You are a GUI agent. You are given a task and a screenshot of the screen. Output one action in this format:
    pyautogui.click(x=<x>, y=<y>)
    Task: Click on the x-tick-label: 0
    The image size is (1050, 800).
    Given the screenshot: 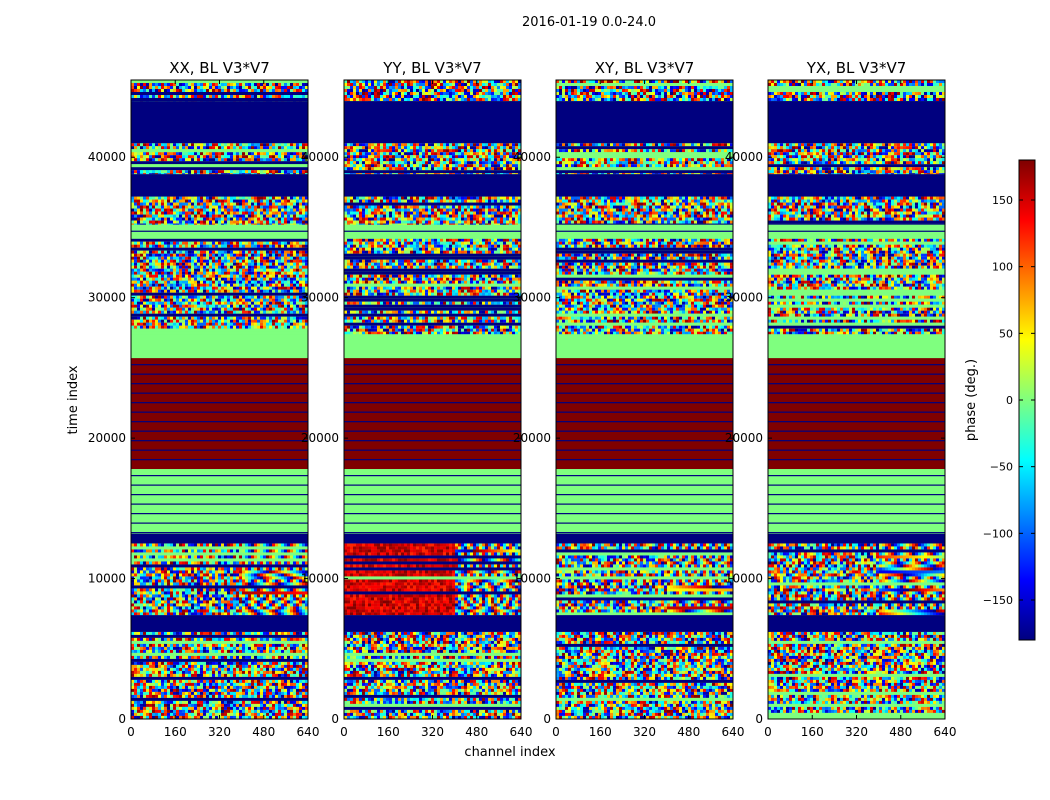 What is the action you would take?
    pyautogui.click(x=556, y=732)
    